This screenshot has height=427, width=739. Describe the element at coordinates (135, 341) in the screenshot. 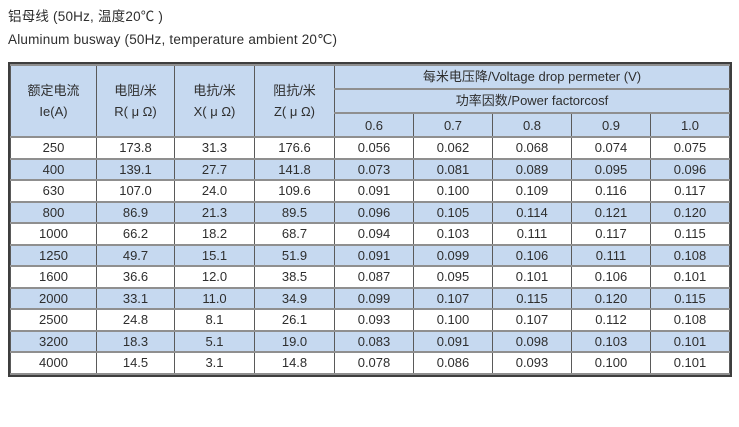

I see `table-cell: 18.3` at that location.